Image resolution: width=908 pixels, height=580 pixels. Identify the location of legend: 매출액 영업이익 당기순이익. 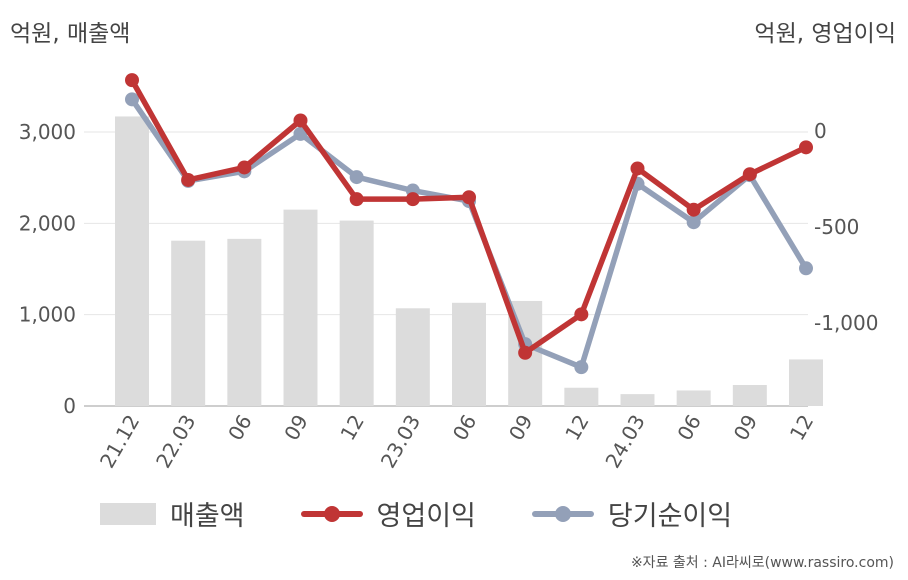
(444, 513).